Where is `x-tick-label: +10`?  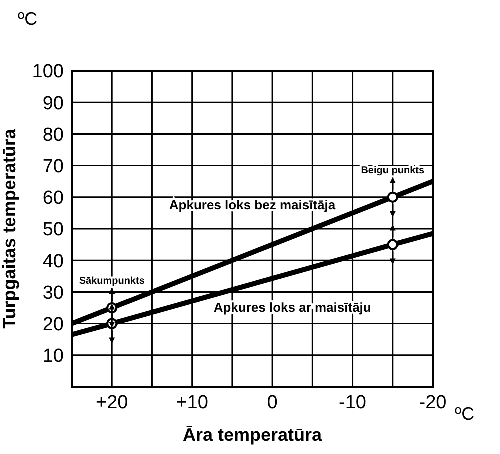 x-tick-label: +10 is located at coordinates (192, 403).